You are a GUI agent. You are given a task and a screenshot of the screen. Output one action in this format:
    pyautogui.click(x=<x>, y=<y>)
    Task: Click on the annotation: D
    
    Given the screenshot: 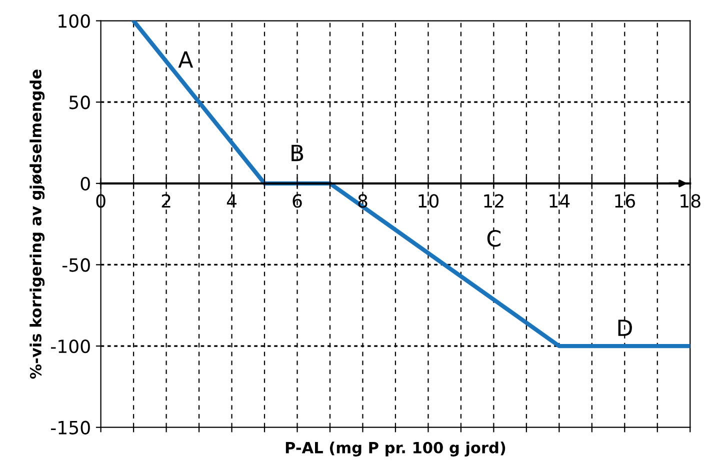 What is the action you would take?
    pyautogui.click(x=625, y=328)
    